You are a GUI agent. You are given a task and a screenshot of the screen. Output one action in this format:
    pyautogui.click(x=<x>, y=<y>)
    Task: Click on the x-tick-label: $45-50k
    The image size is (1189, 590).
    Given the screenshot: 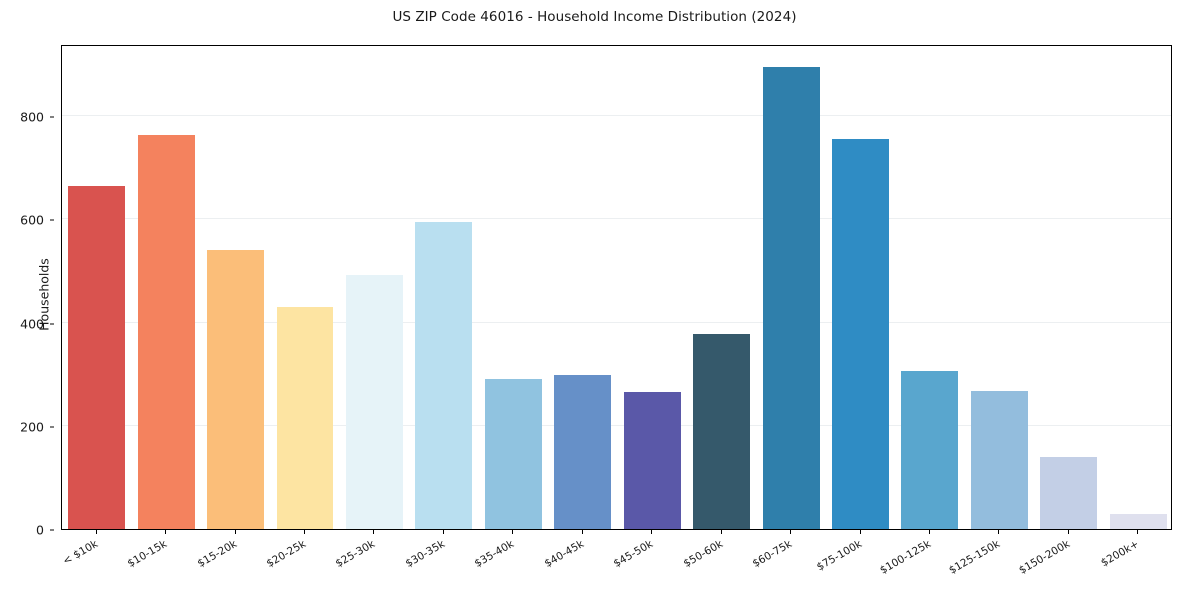 What is the action you would take?
    pyautogui.click(x=633, y=554)
    